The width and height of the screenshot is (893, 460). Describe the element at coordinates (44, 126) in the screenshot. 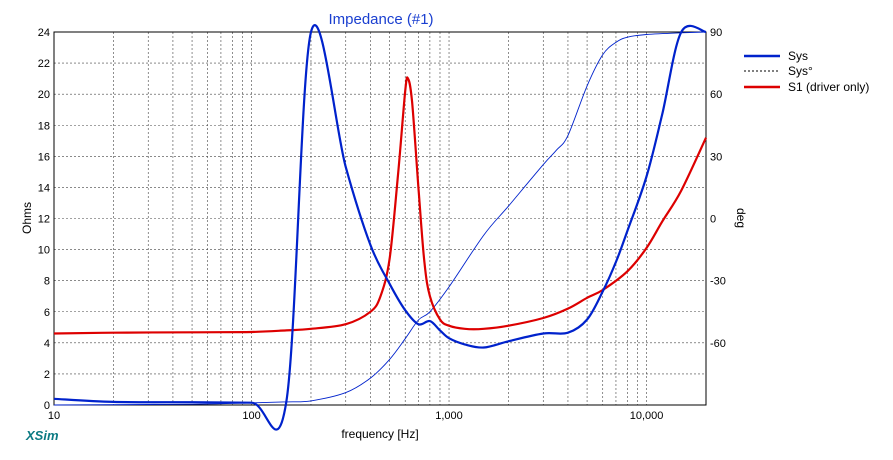

I see `y-tick-label: 18` at that location.